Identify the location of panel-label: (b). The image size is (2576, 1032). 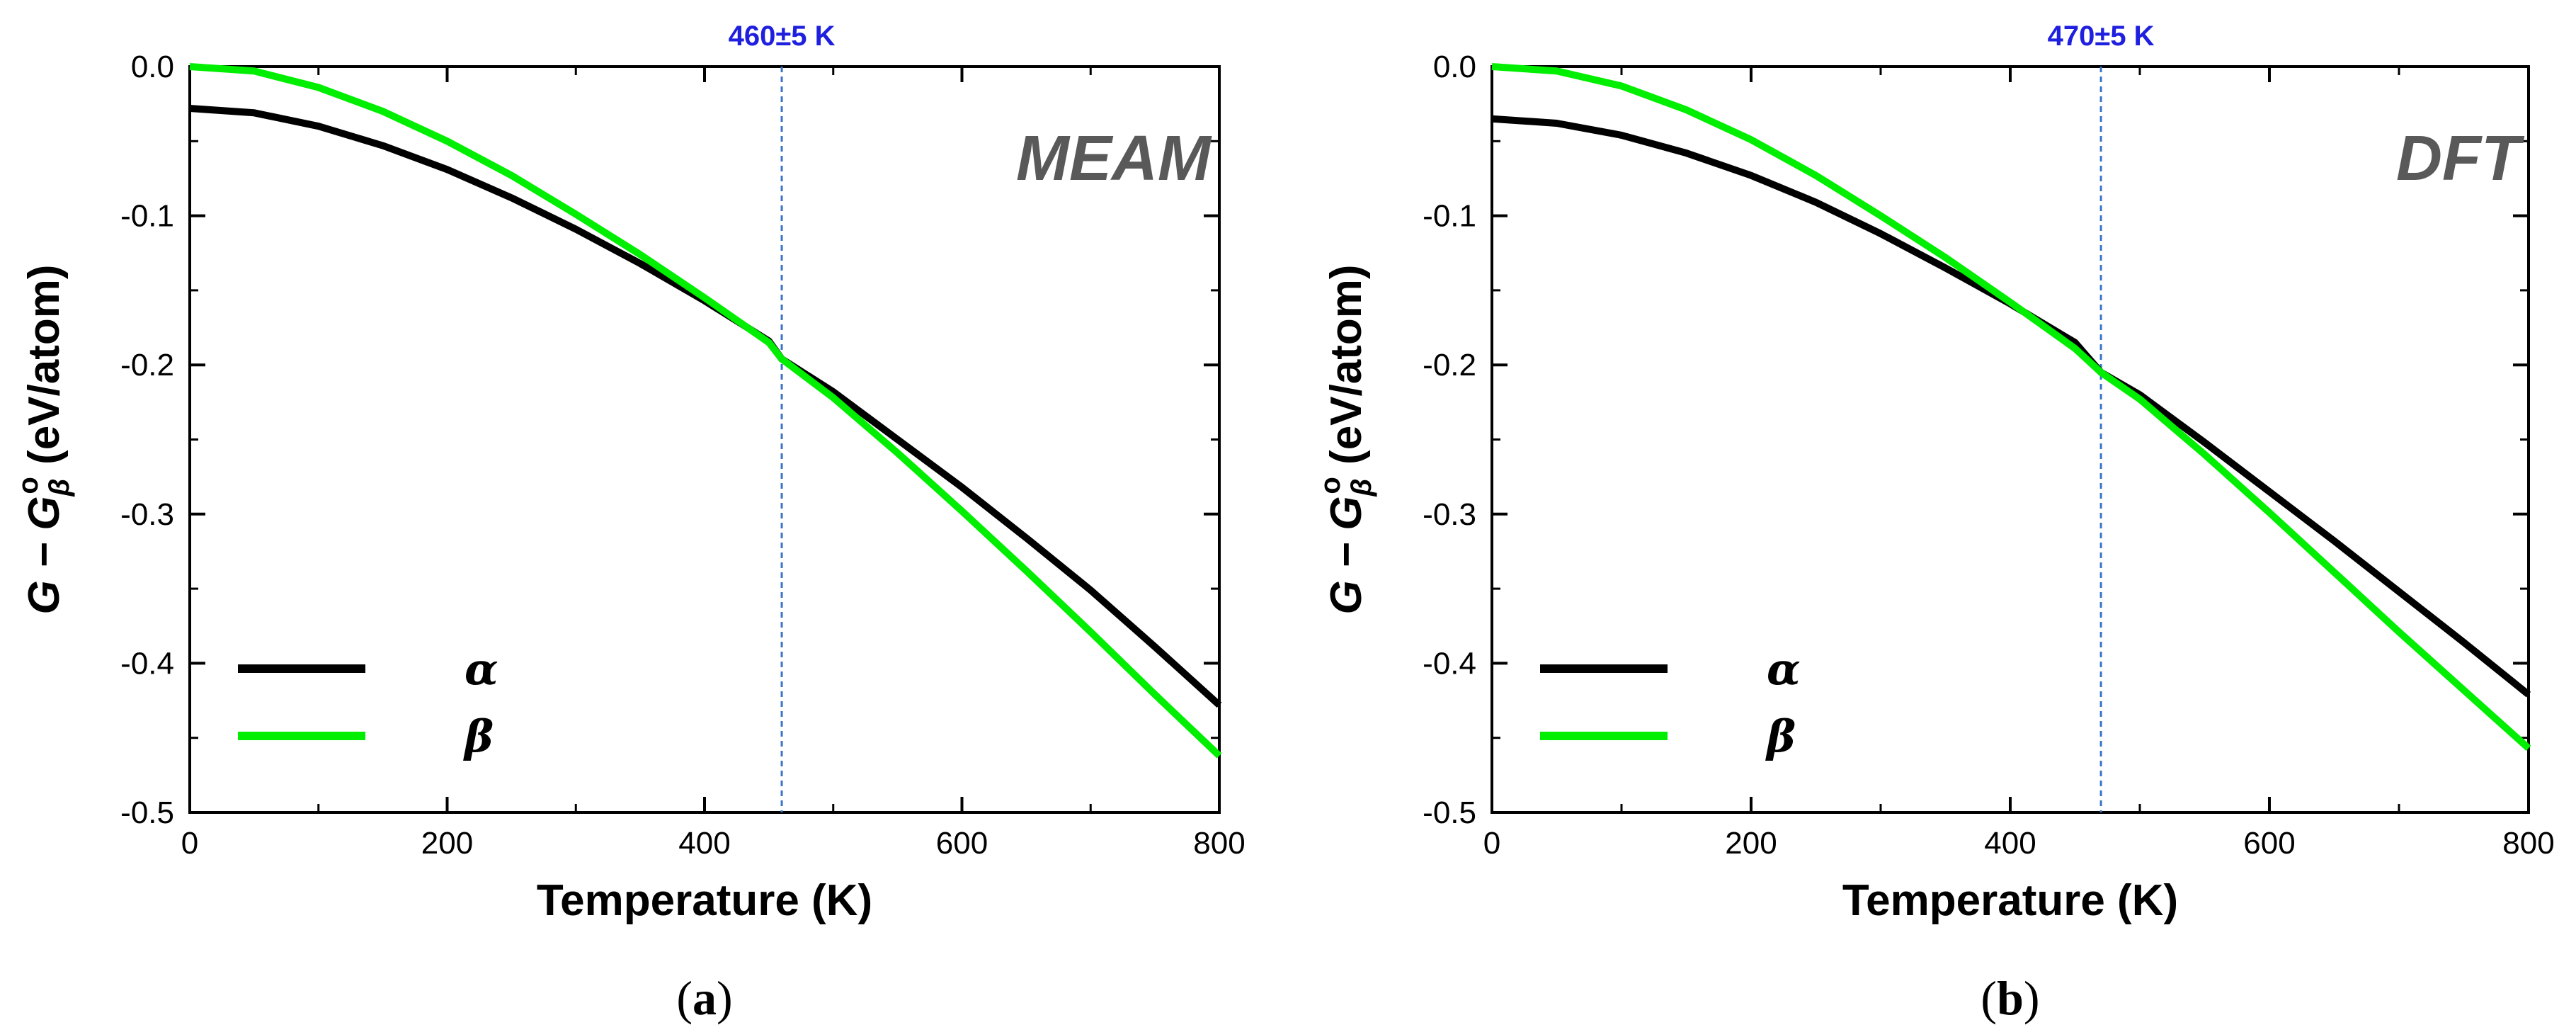
(2010, 998).